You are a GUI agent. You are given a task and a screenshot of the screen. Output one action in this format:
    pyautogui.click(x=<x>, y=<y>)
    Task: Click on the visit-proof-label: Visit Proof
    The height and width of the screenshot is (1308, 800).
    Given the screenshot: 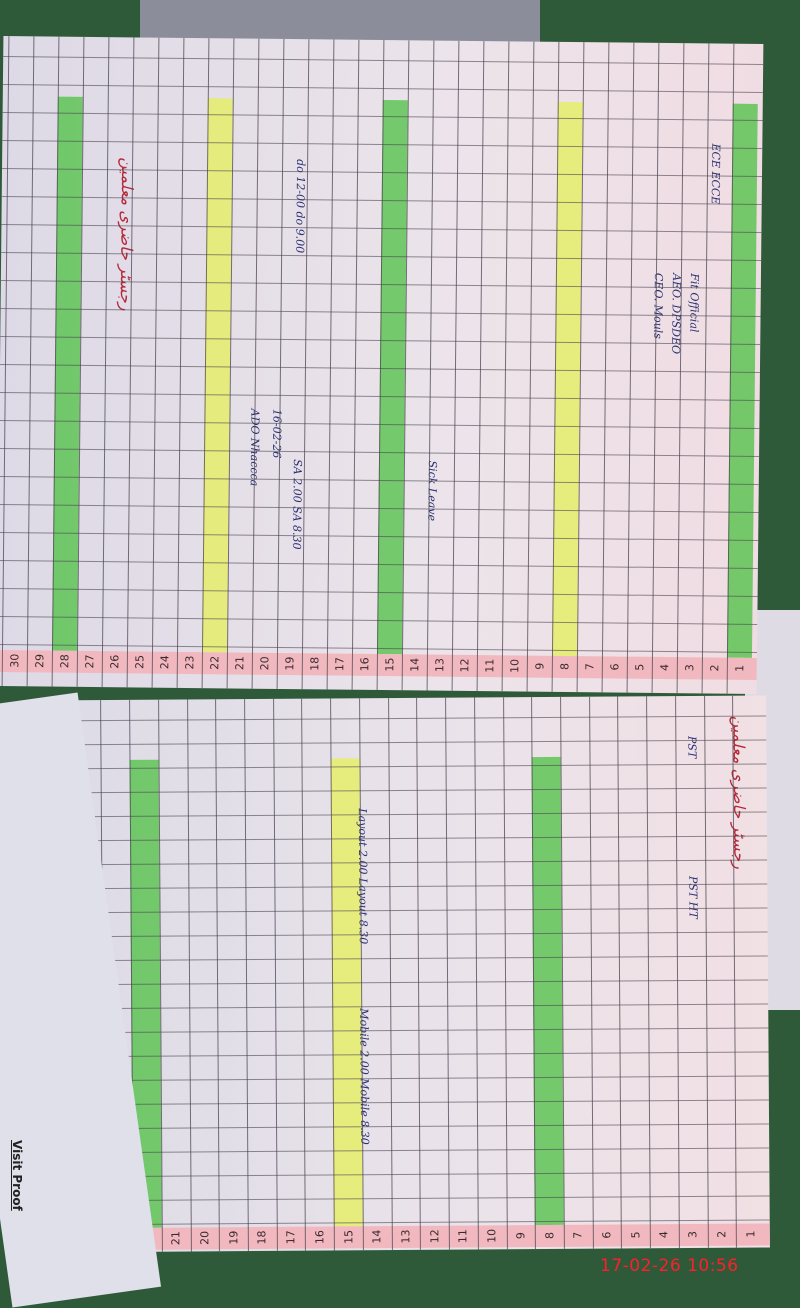 What is the action you would take?
    pyautogui.click(x=17, y=1175)
    